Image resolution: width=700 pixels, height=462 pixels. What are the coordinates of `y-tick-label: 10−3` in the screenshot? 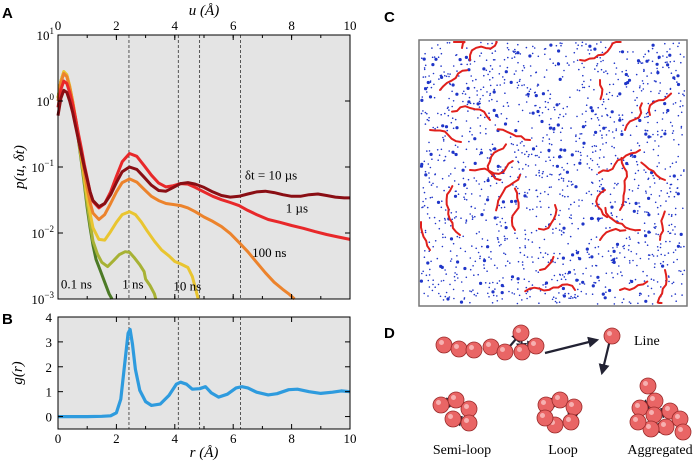 It's located at (42, 298).